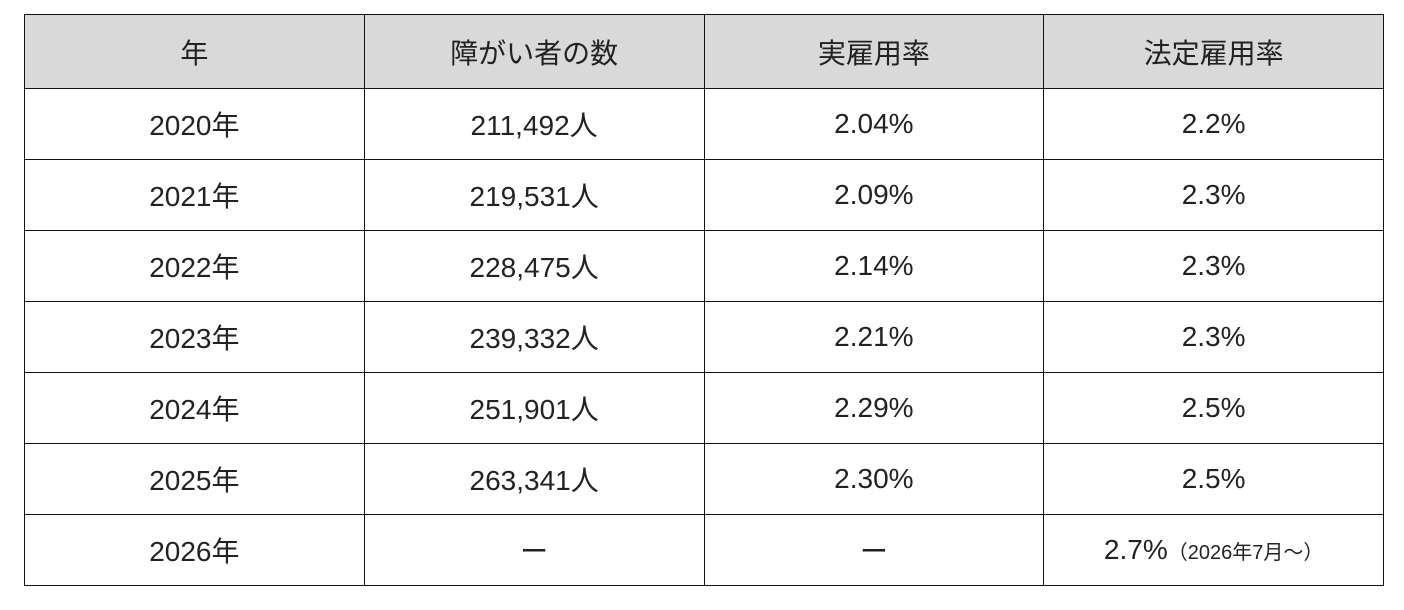  Describe the element at coordinates (1245, 553) in the screenshot. I see `cell-note: （2026年7月〜）` at that location.